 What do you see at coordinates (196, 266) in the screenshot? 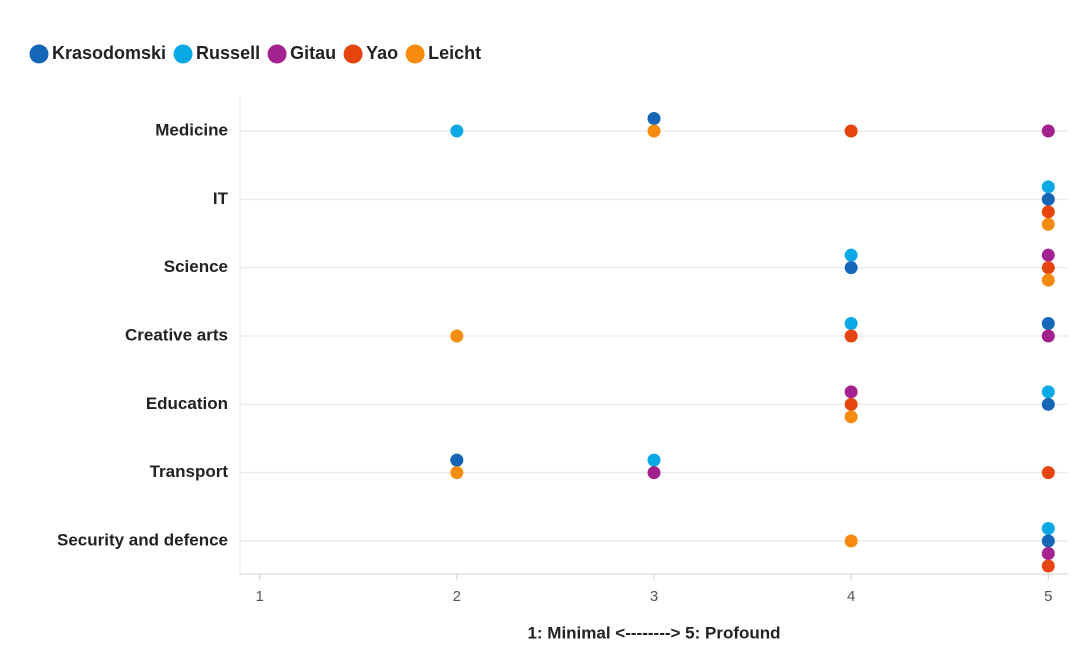
I see `y-tick-label: Science` at bounding box center [196, 266].